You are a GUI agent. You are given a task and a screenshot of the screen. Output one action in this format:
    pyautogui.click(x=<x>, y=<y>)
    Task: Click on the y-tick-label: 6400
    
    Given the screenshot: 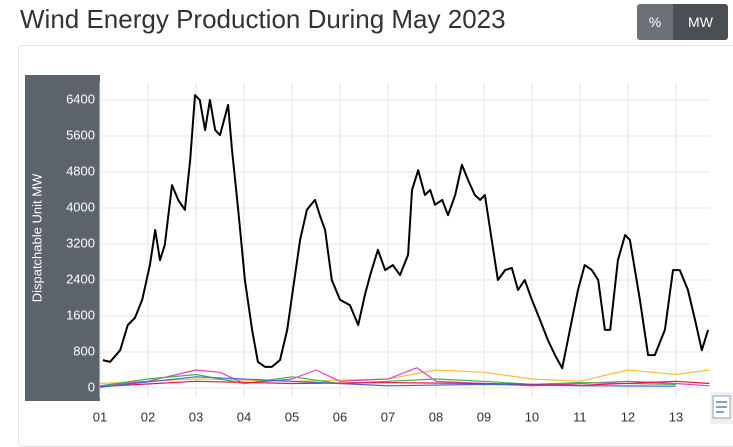 What is the action you would take?
    pyautogui.click(x=80, y=98)
    